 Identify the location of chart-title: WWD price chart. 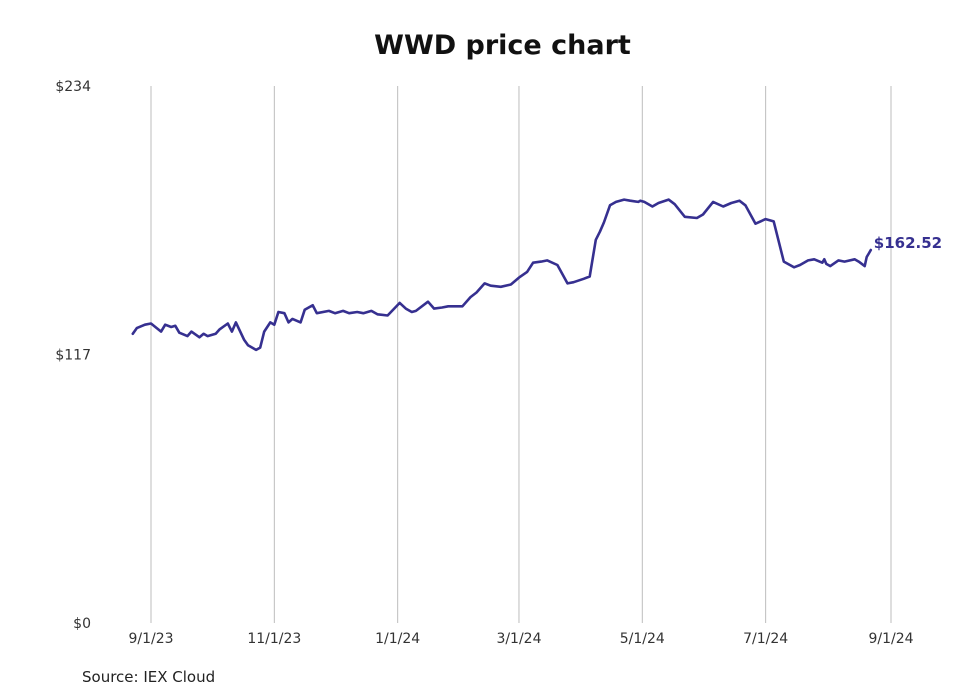
(502, 45).